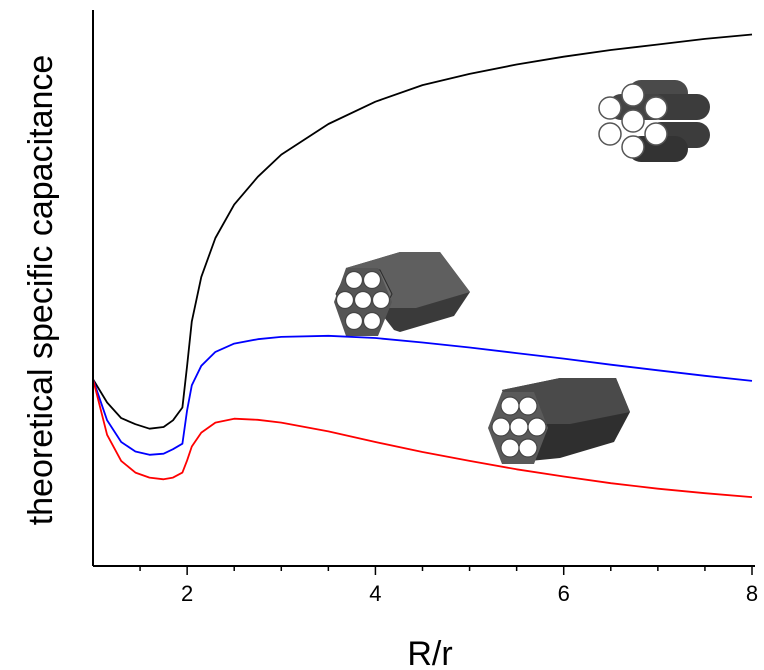 This screenshot has height=670, width=764. Describe the element at coordinates (752, 593) in the screenshot. I see `x-tick-label: 8` at that location.